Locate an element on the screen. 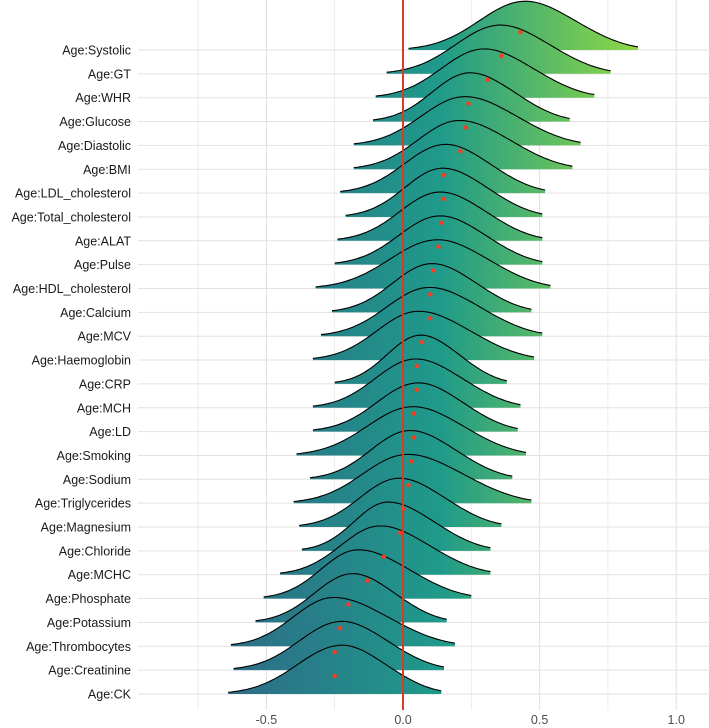 The height and width of the screenshot is (728, 709). category-label: Age:Diastolic is located at coordinates (94, 146).